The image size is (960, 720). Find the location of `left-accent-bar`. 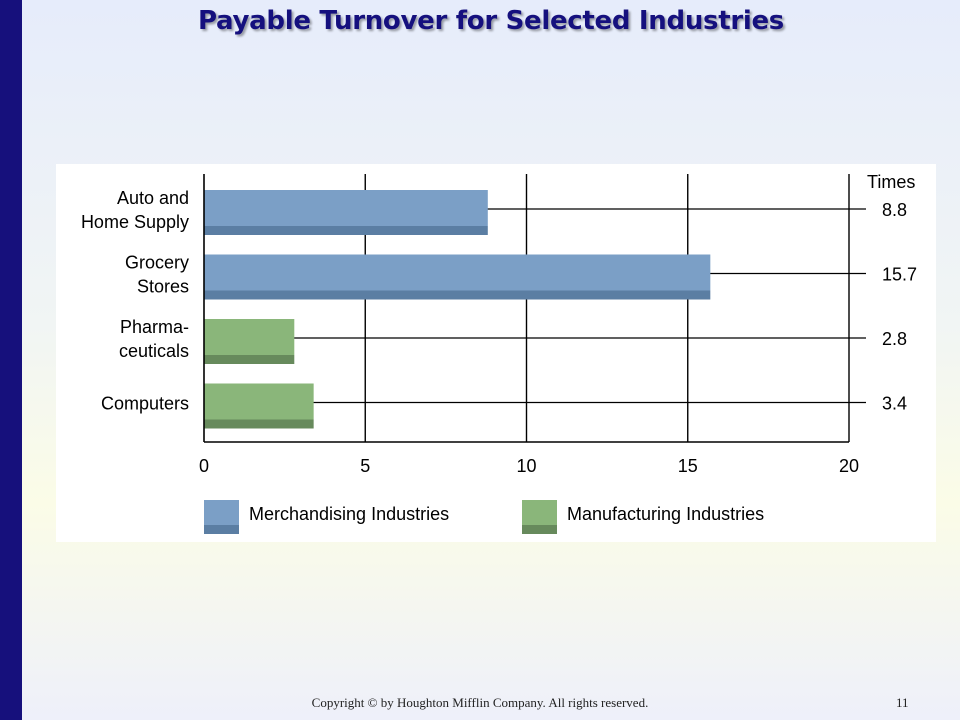

left-accent-bar is located at coordinates (11, 360).